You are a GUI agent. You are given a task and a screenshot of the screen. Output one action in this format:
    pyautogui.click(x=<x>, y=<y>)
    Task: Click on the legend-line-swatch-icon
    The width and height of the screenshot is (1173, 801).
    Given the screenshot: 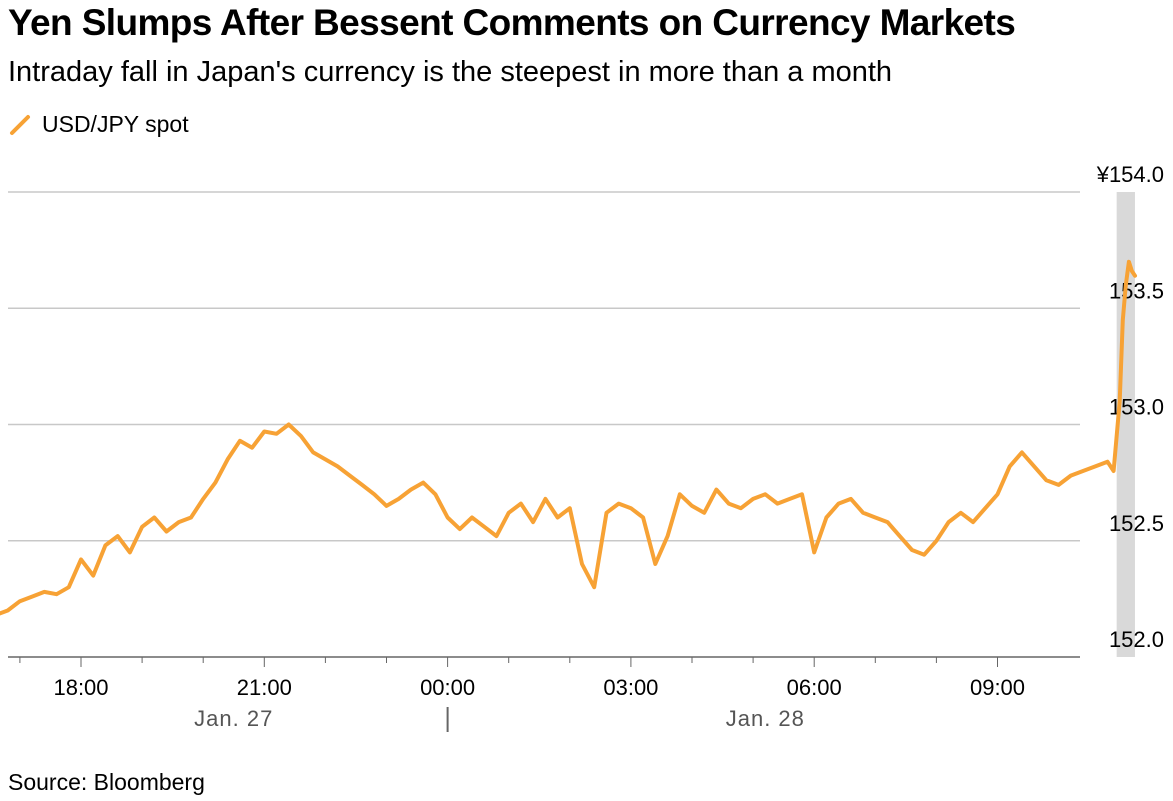 What is the action you would take?
    pyautogui.click(x=20, y=125)
    